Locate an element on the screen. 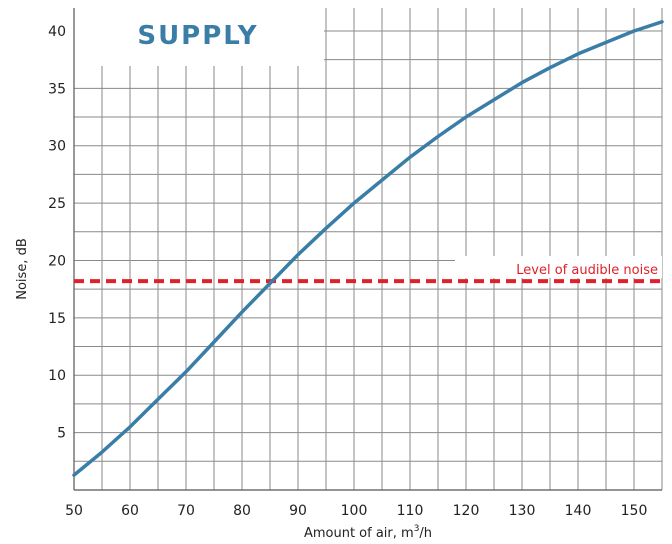  y-tick-label: 10 is located at coordinates (57, 376).